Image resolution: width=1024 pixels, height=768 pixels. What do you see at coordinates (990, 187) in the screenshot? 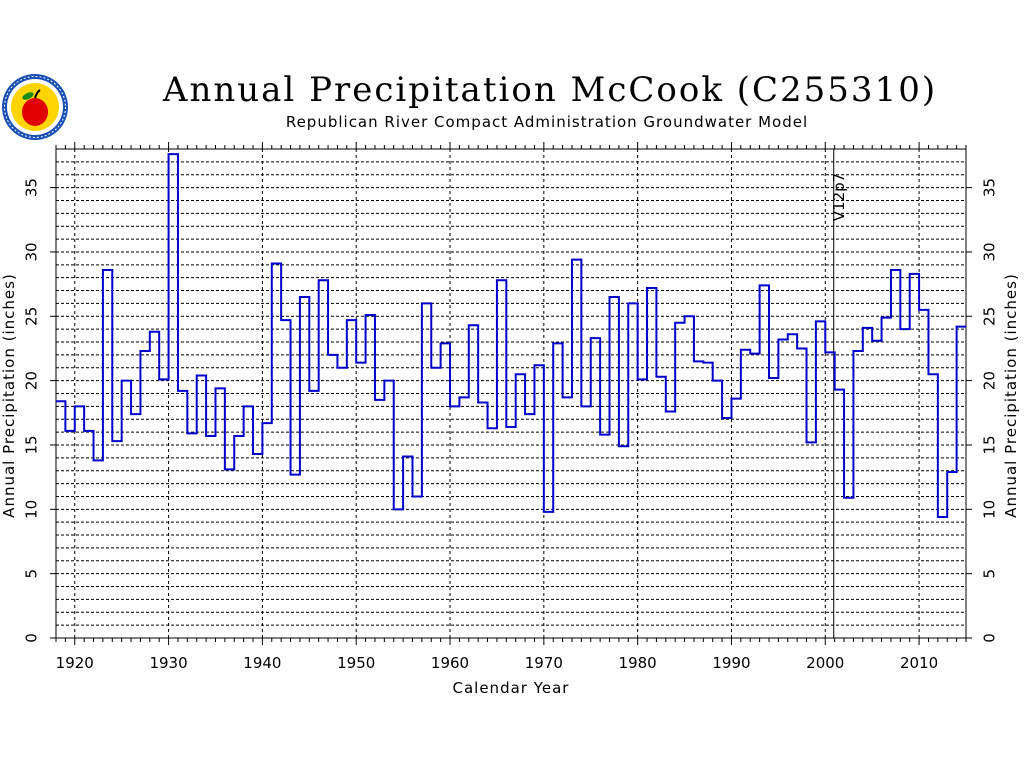
I see `y-tick-label-right: 35` at bounding box center [990, 187].